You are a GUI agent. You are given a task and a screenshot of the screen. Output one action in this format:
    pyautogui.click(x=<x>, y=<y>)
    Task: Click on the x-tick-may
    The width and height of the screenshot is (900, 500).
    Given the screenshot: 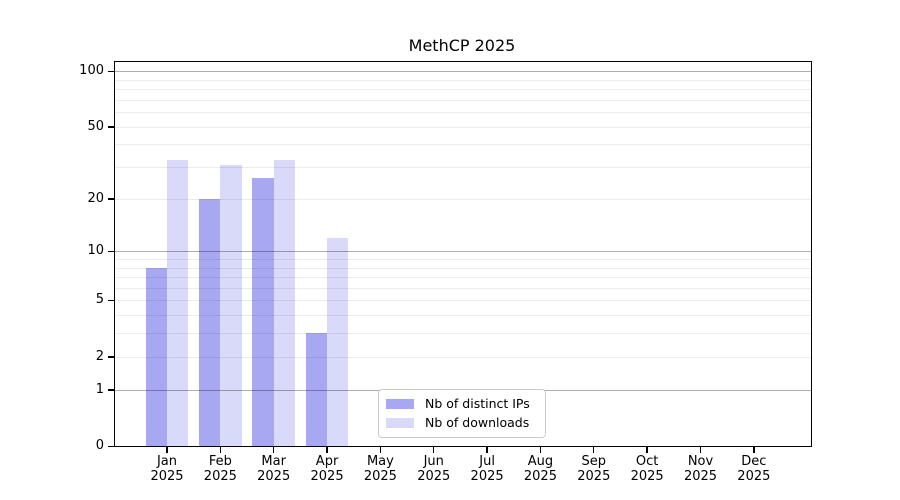 What is the action you would take?
    pyautogui.click(x=380, y=450)
    